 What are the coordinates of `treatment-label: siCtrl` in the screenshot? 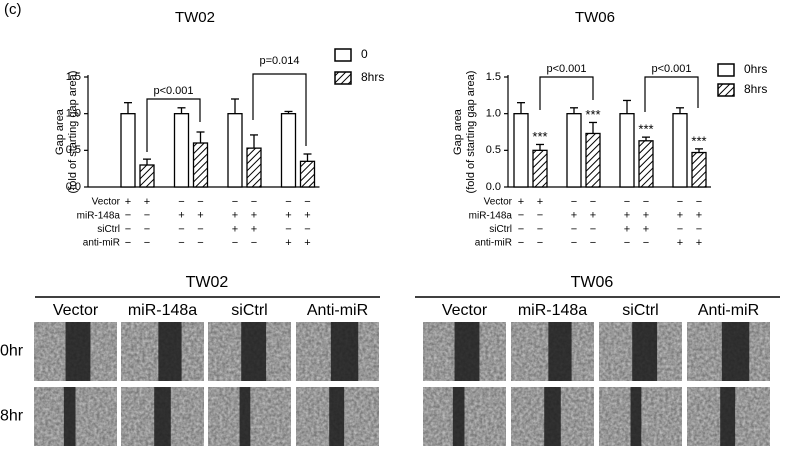 It's located at (500, 229).